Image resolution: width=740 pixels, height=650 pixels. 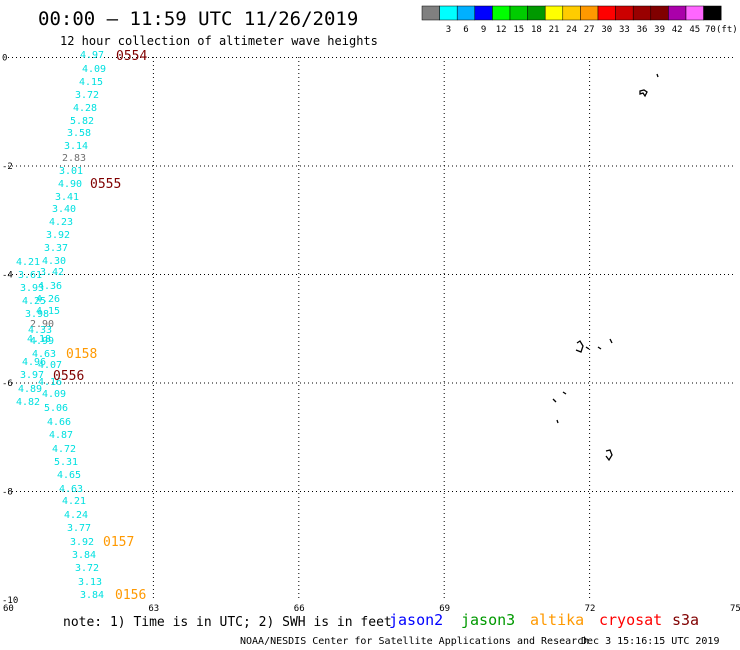 I want to click on satellite-altika: altika, so click(x=557, y=620).